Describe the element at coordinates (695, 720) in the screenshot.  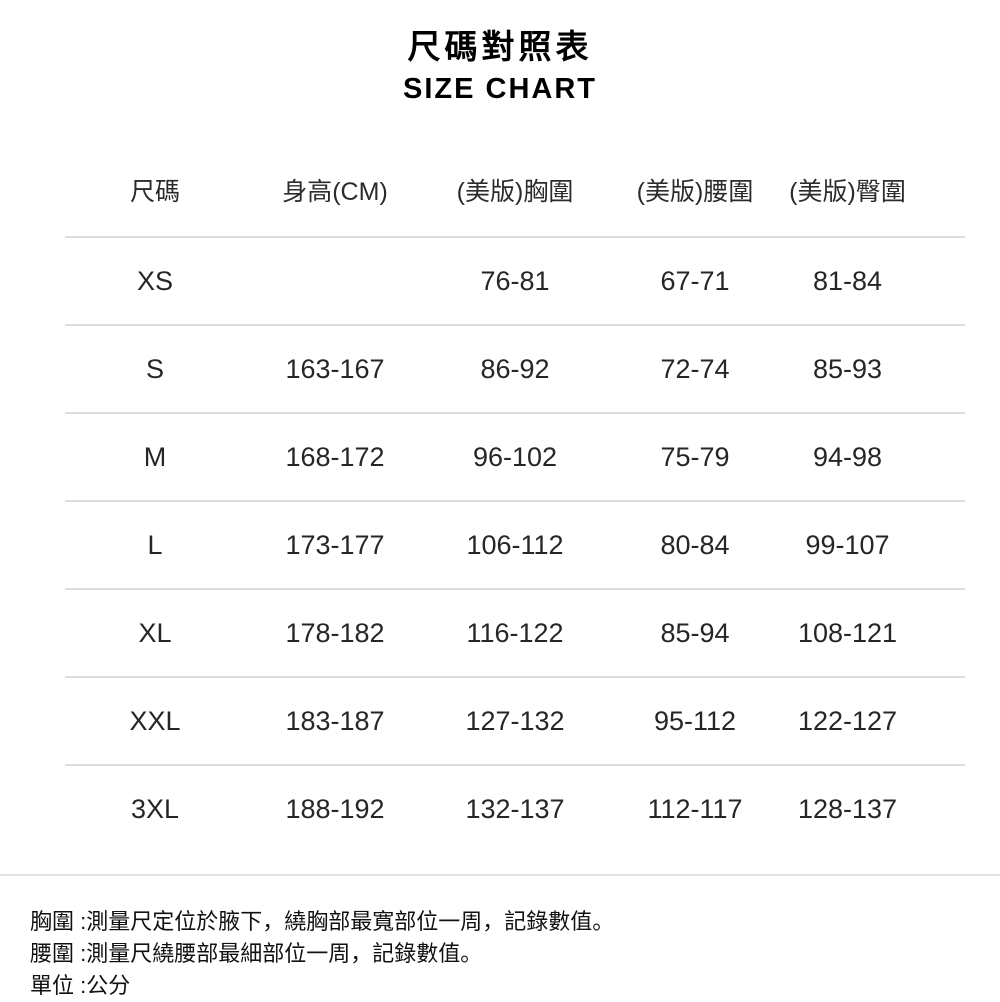
I see `cell-waist: 95-112` at that location.